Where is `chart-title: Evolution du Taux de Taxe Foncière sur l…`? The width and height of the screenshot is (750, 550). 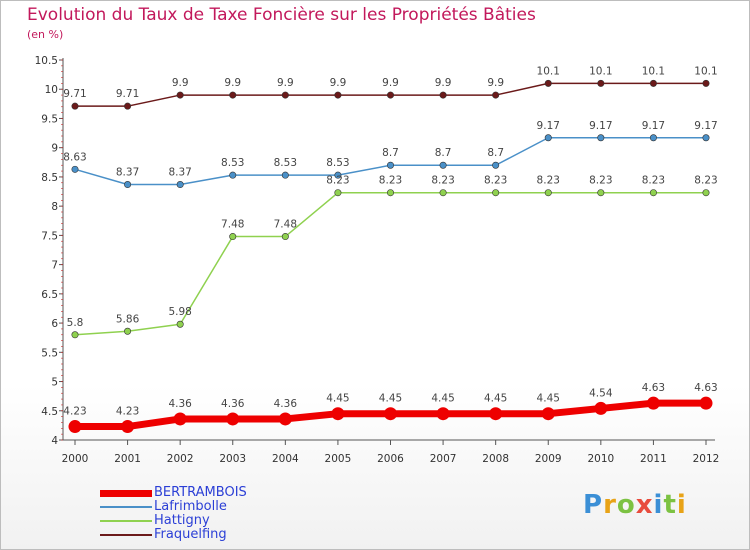
chart-title: Evolution du Taux de Taxe Foncière sur l… is located at coordinates (281, 15).